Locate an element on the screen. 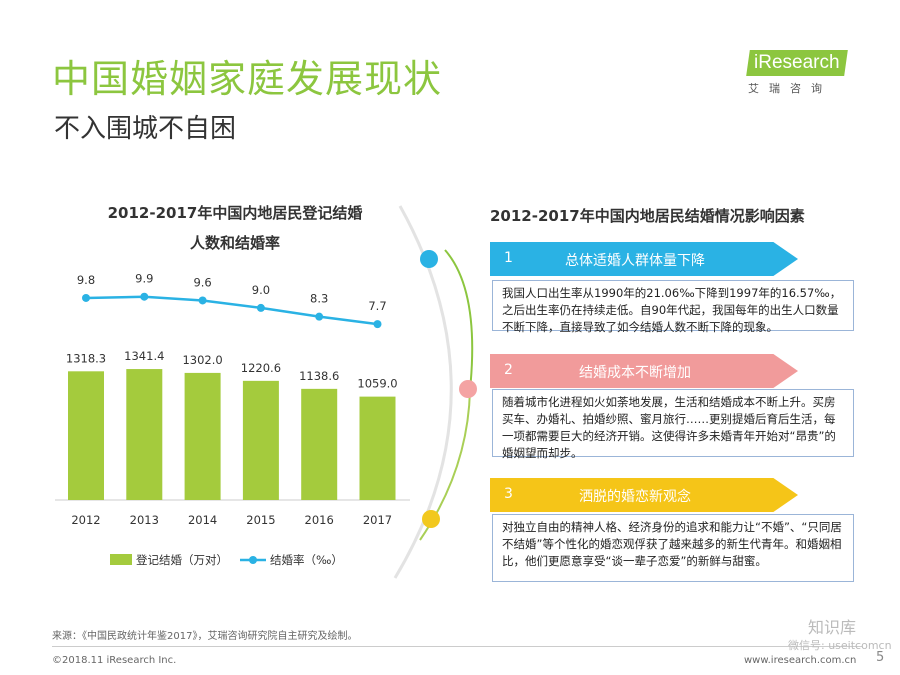  rate-point-2013 is located at coordinates (144, 296).